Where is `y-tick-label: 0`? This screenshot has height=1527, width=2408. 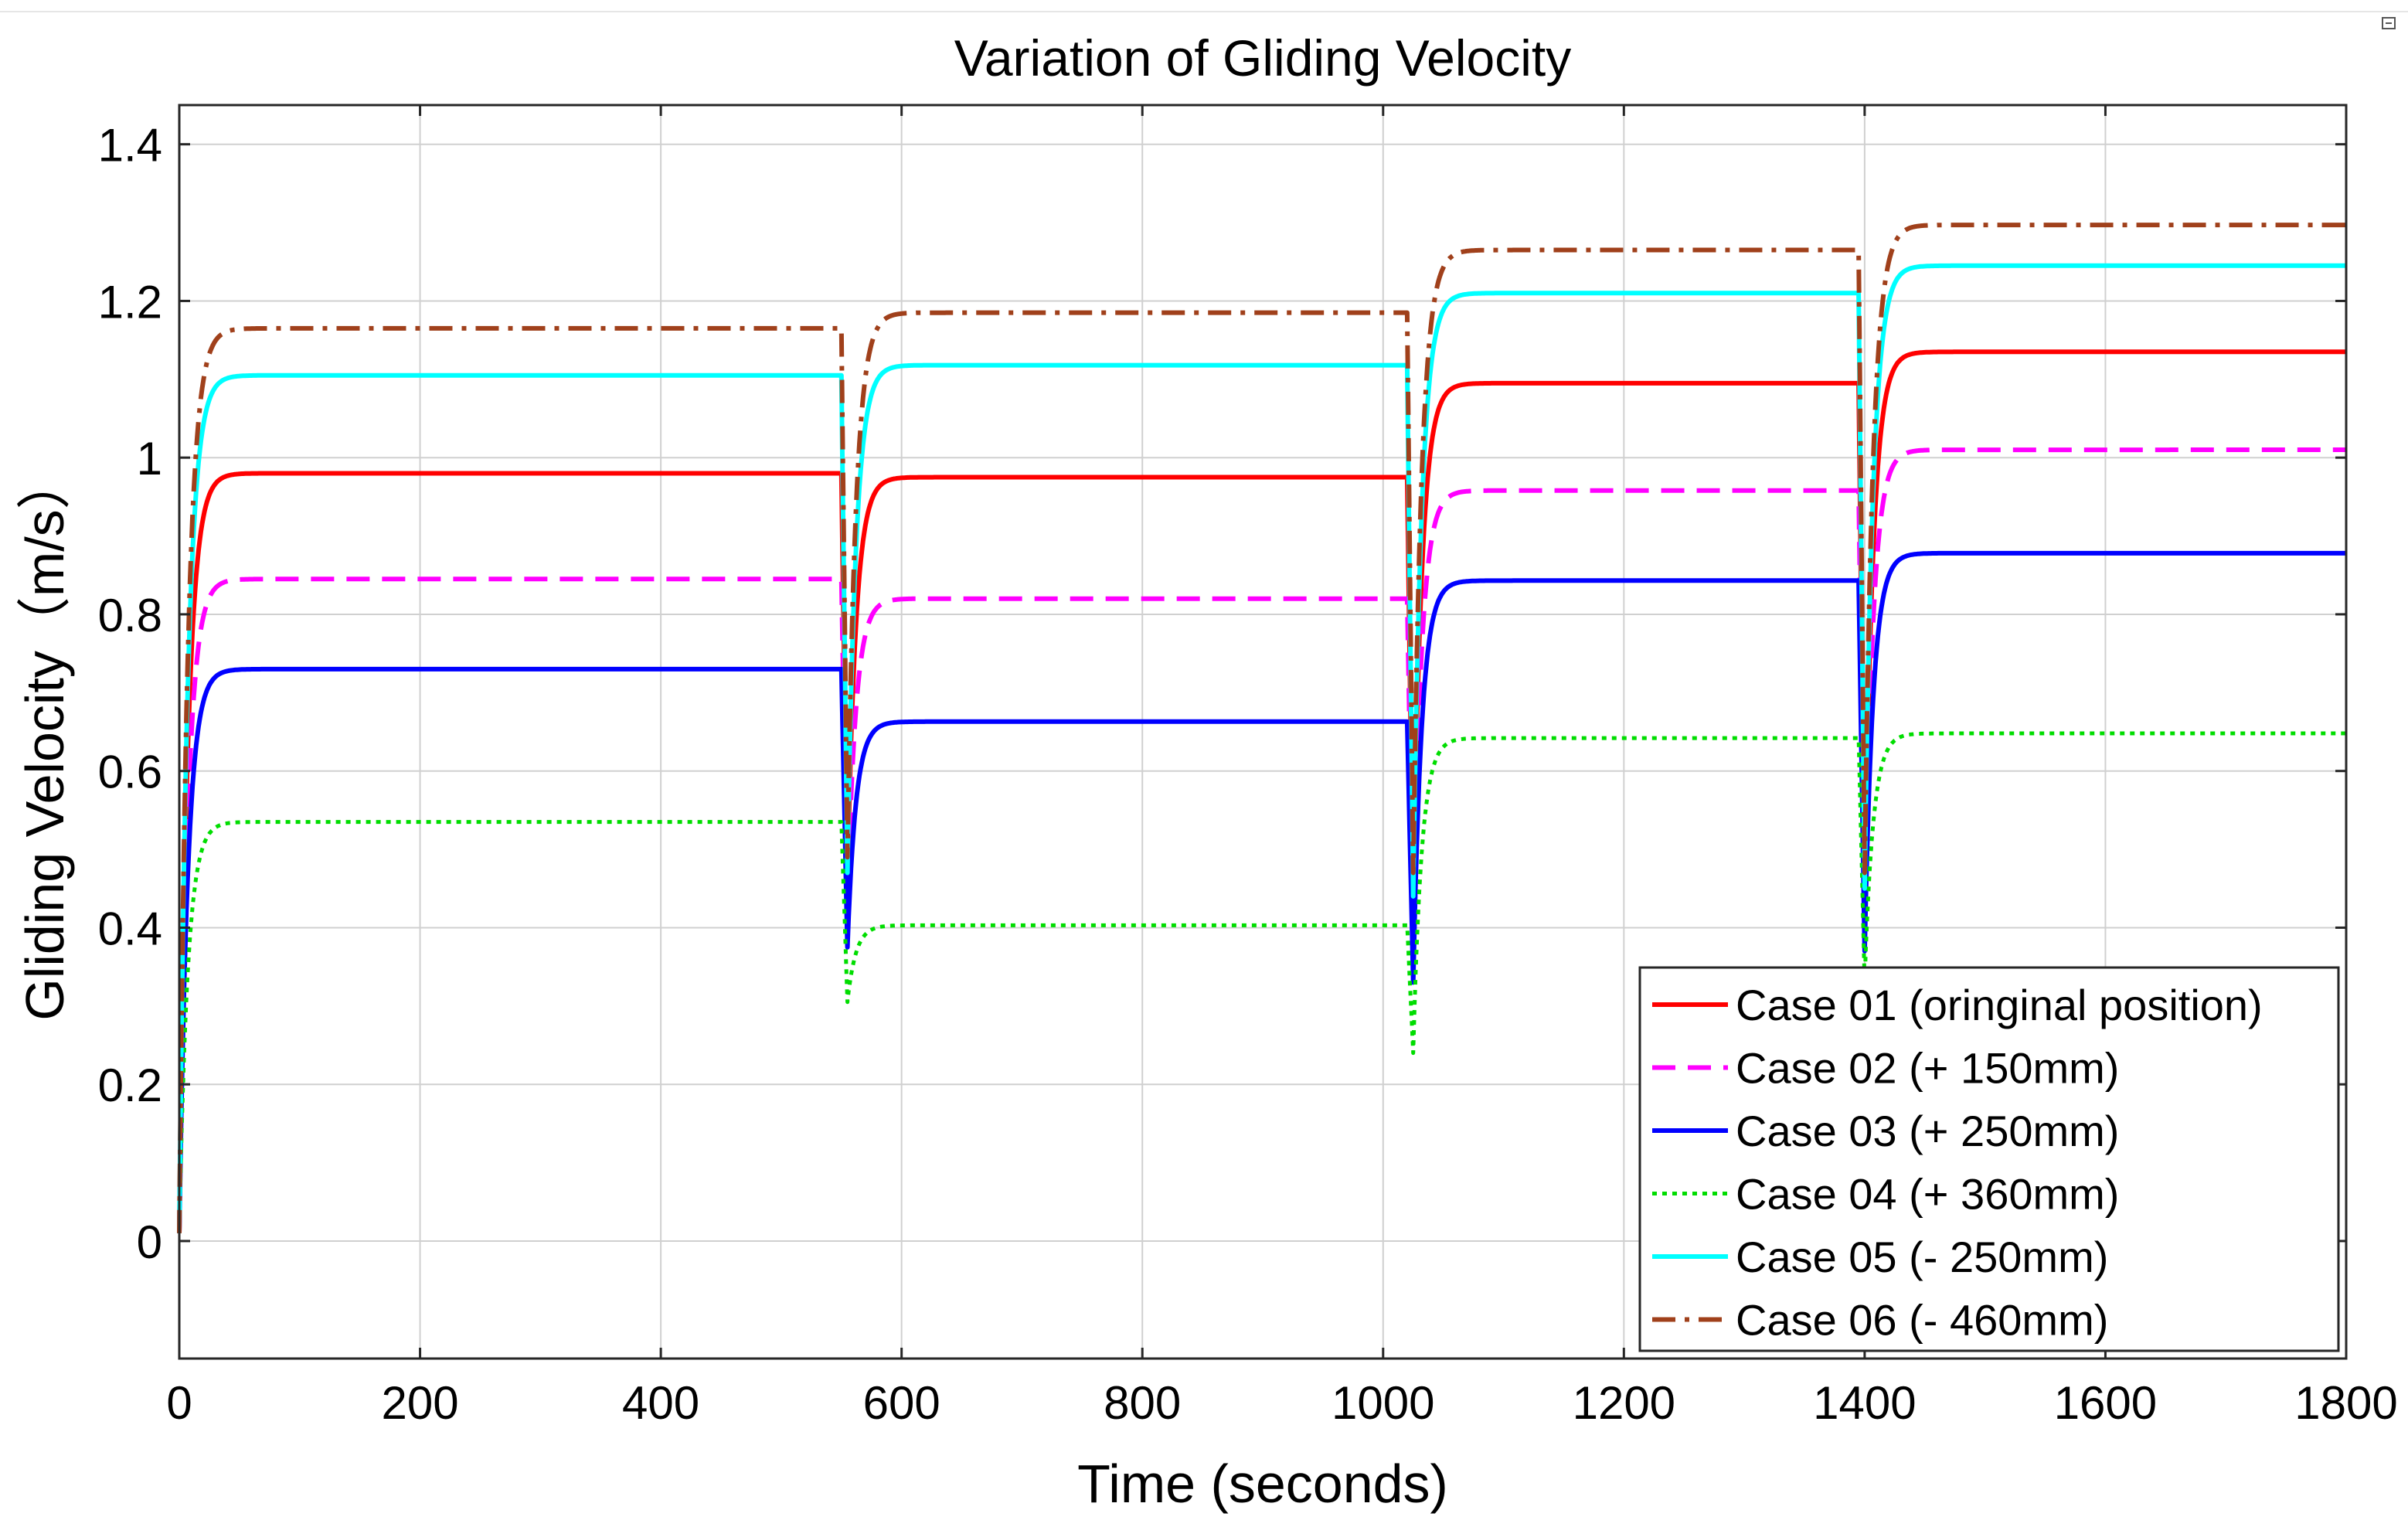 y-tick-label: 0 is located at coordinates (149, 1242).